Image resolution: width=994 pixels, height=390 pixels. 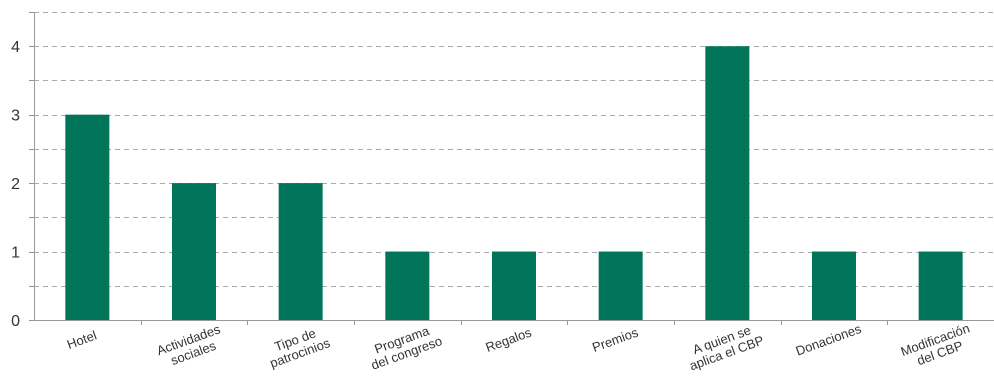 What do you see at coordinates (508, 339) in the screenshot?
I see `x-tick-label: Regalos` at bounding box center [508, 339].